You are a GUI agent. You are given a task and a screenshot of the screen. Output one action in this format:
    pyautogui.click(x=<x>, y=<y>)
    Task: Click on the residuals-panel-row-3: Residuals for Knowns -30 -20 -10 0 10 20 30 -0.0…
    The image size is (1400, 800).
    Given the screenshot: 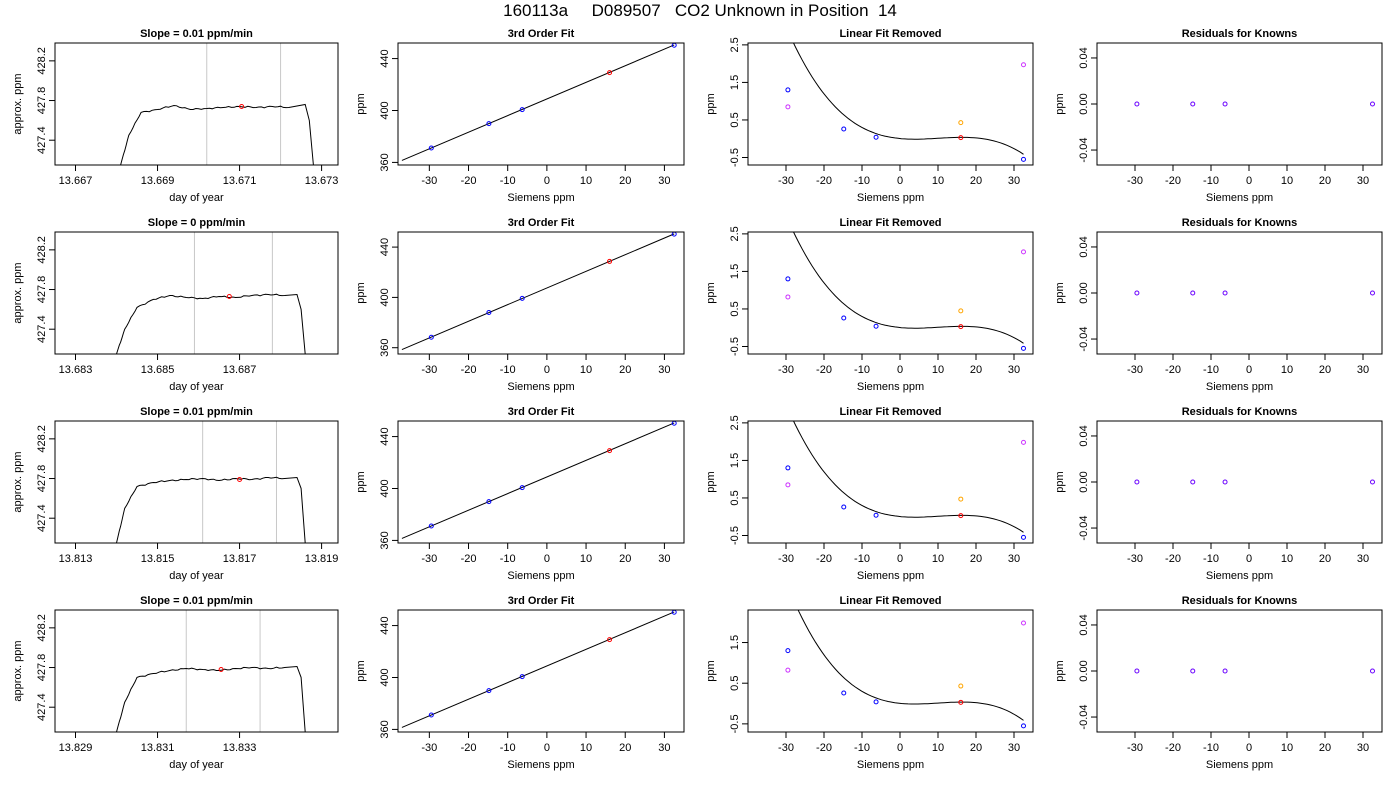 What is the action you would take?
    pyautogui.click(x=1218, y=494)
    